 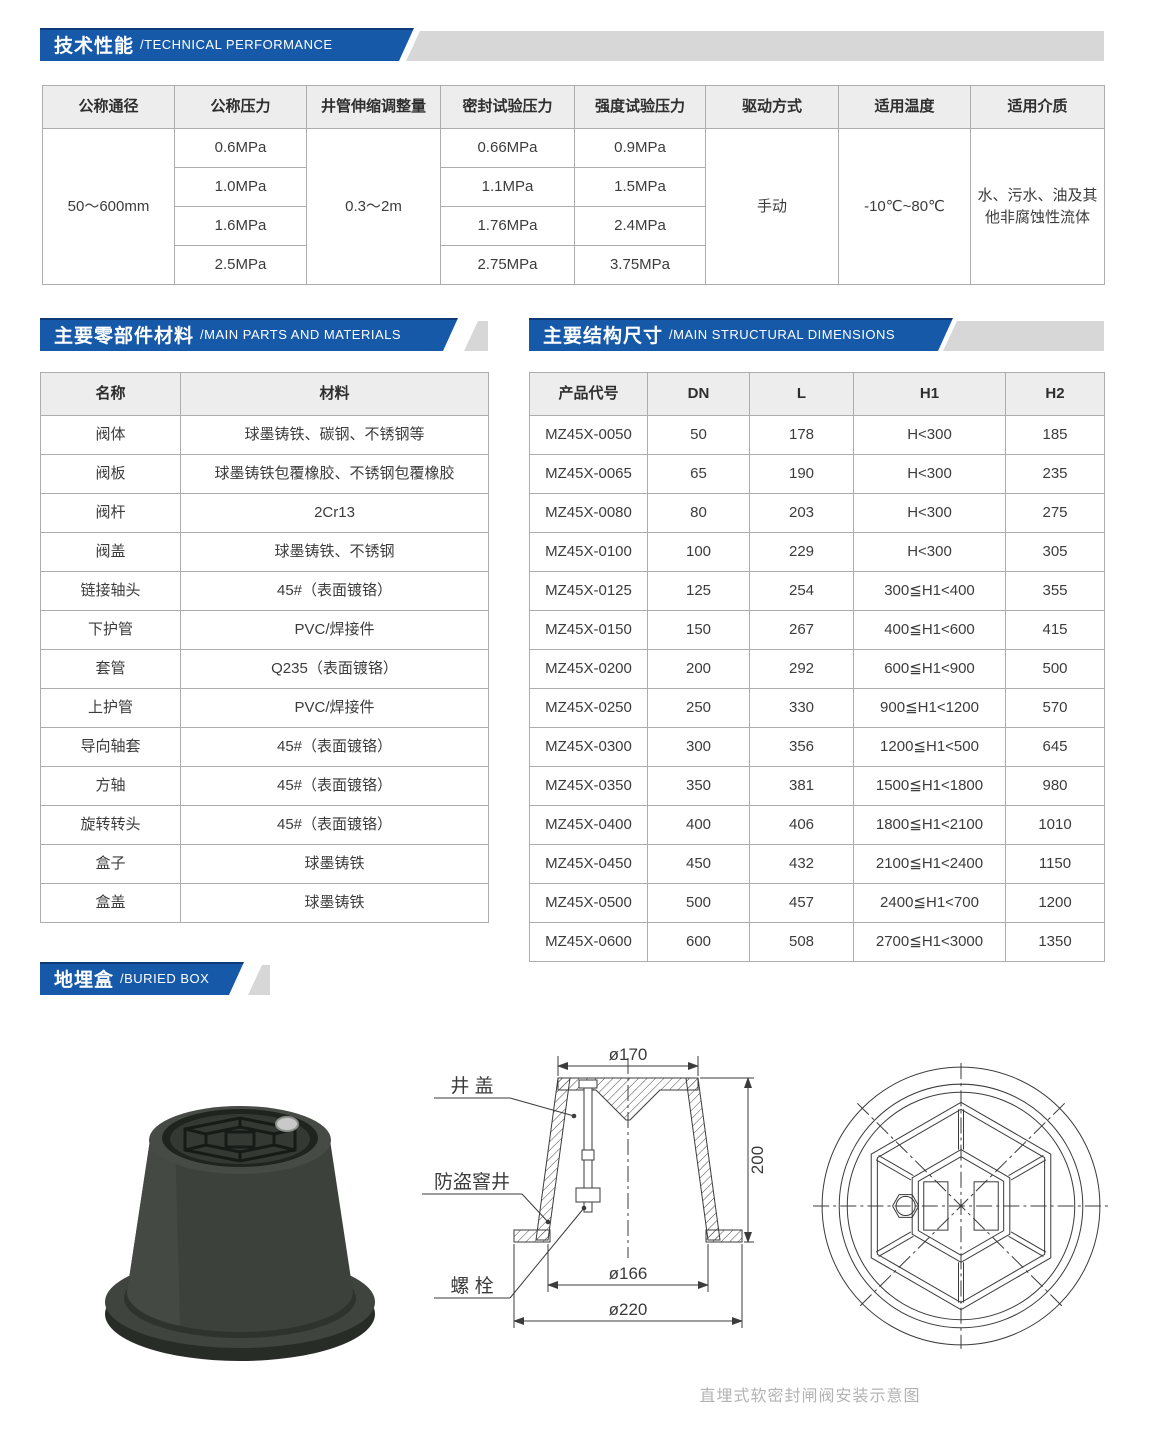 What do you see at coordinates (334, 669) in the screenshot?
I see `cell: Q235（表面镀铬）` at bounding box center [334, 669].